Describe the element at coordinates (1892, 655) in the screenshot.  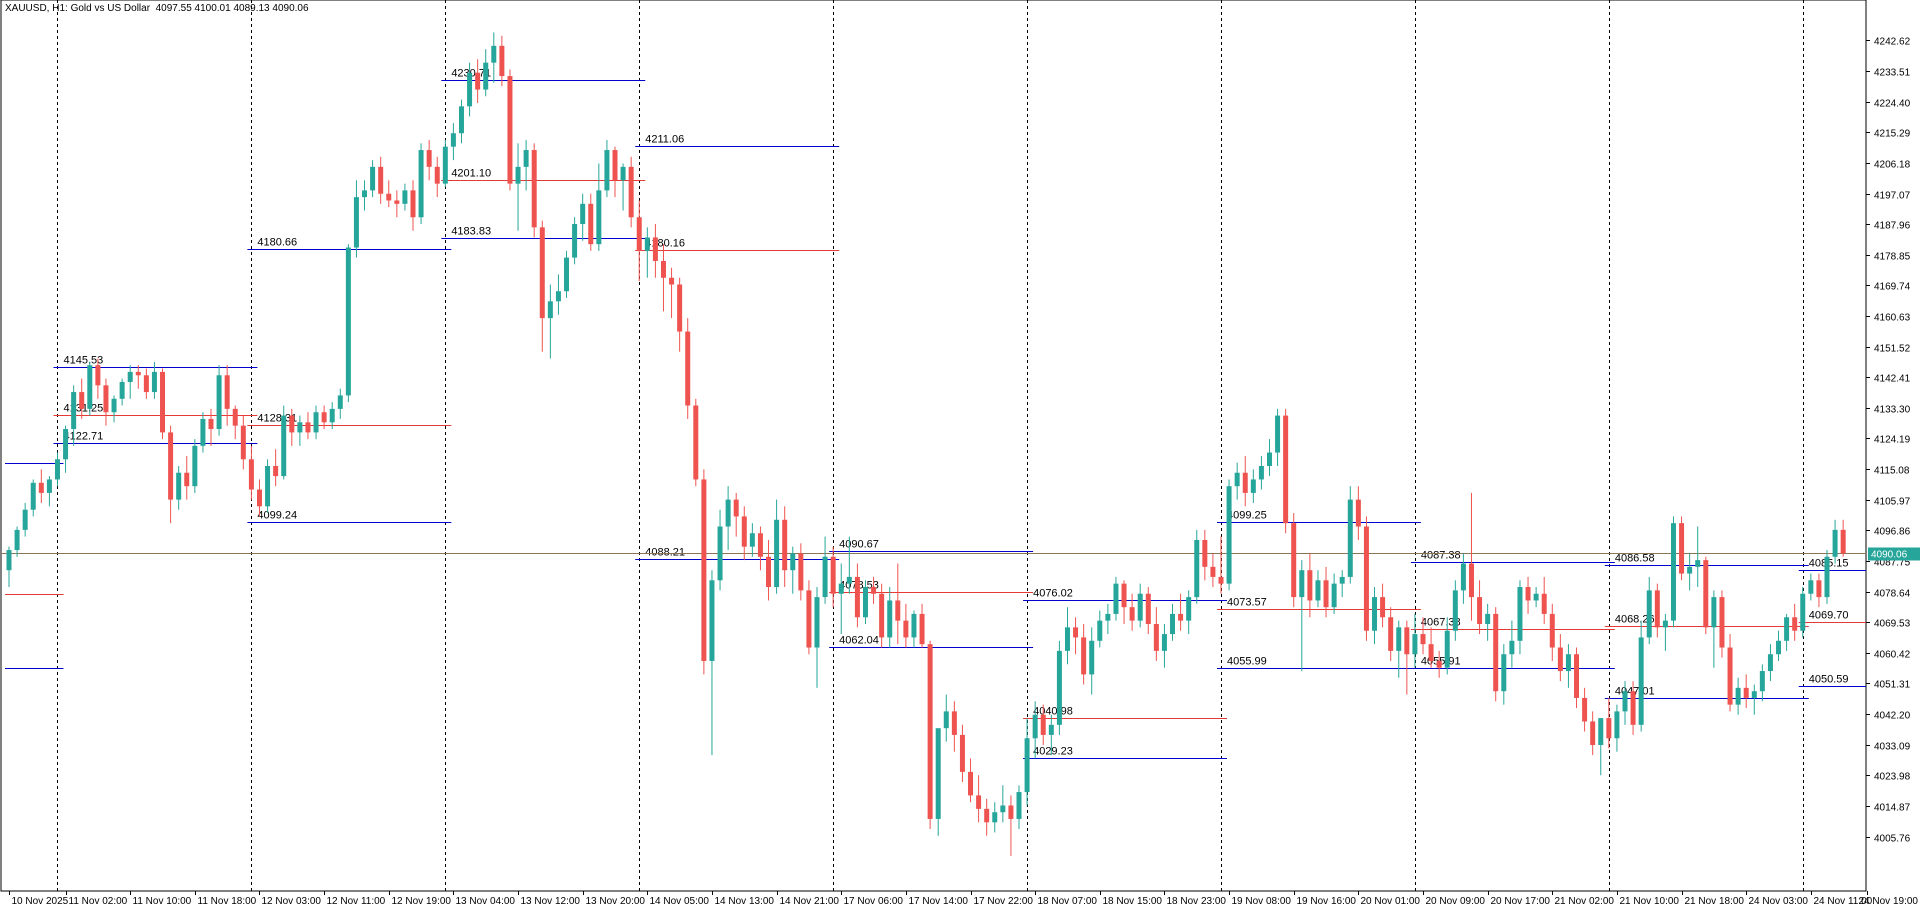
I see `y-tick-label: 4060.42` at that location.